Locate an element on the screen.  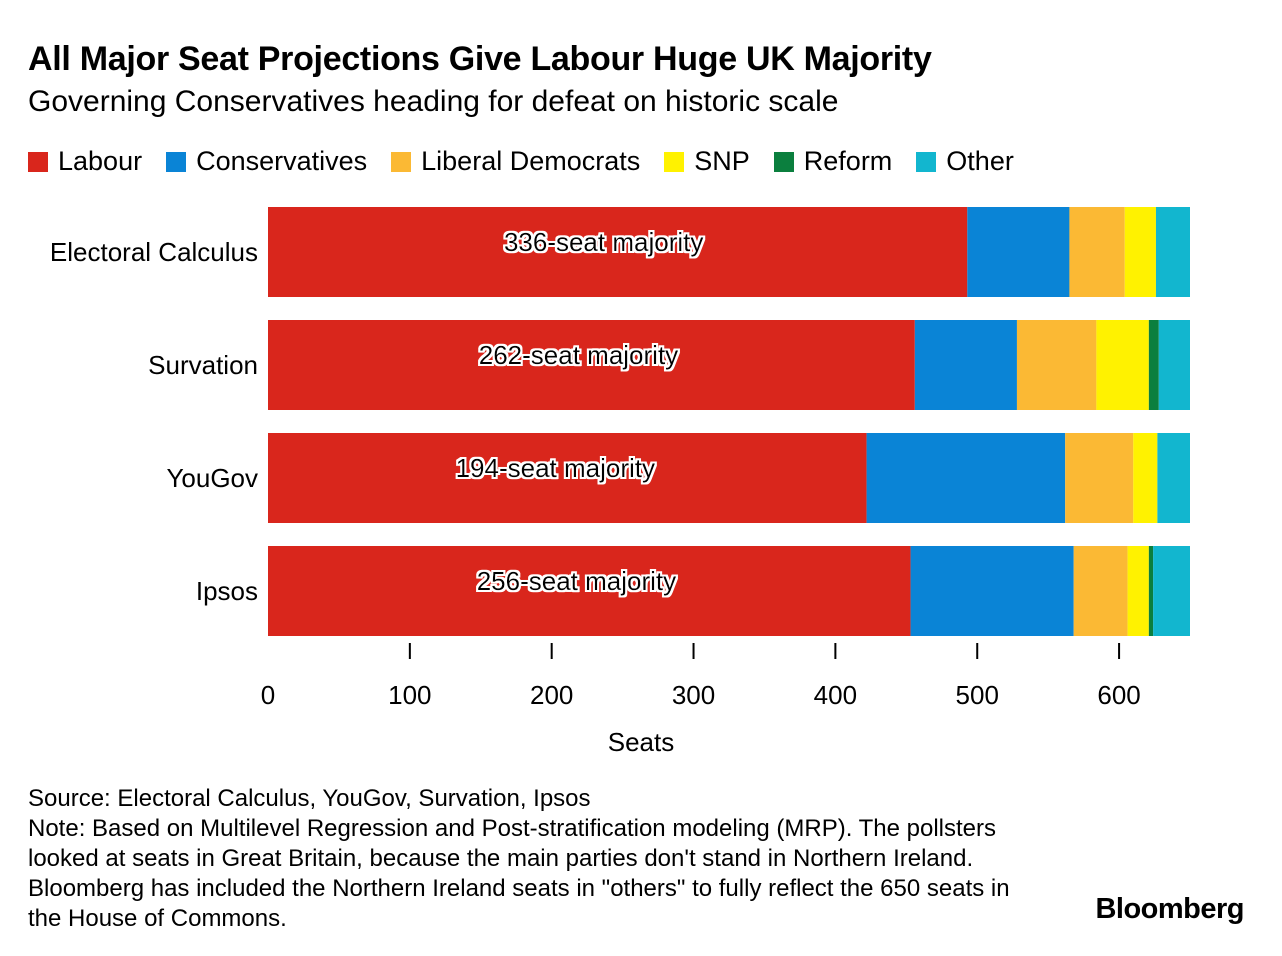
bar-electoral-calculus-snp is located at coordinates (1140, 252).